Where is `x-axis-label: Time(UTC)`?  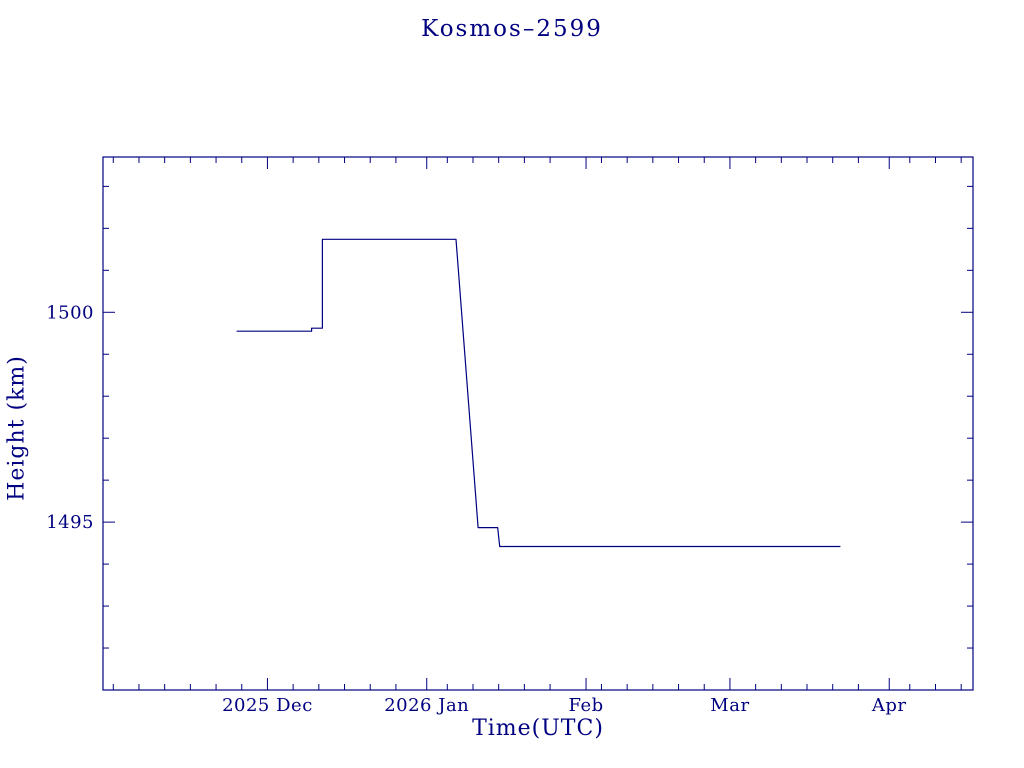 x-axis-label: Time(UTC) is located at coordinates (538, 728).